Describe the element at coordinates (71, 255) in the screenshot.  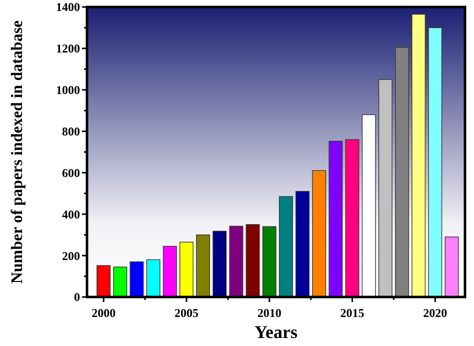
I see `y-tick-label: 200` at that location.